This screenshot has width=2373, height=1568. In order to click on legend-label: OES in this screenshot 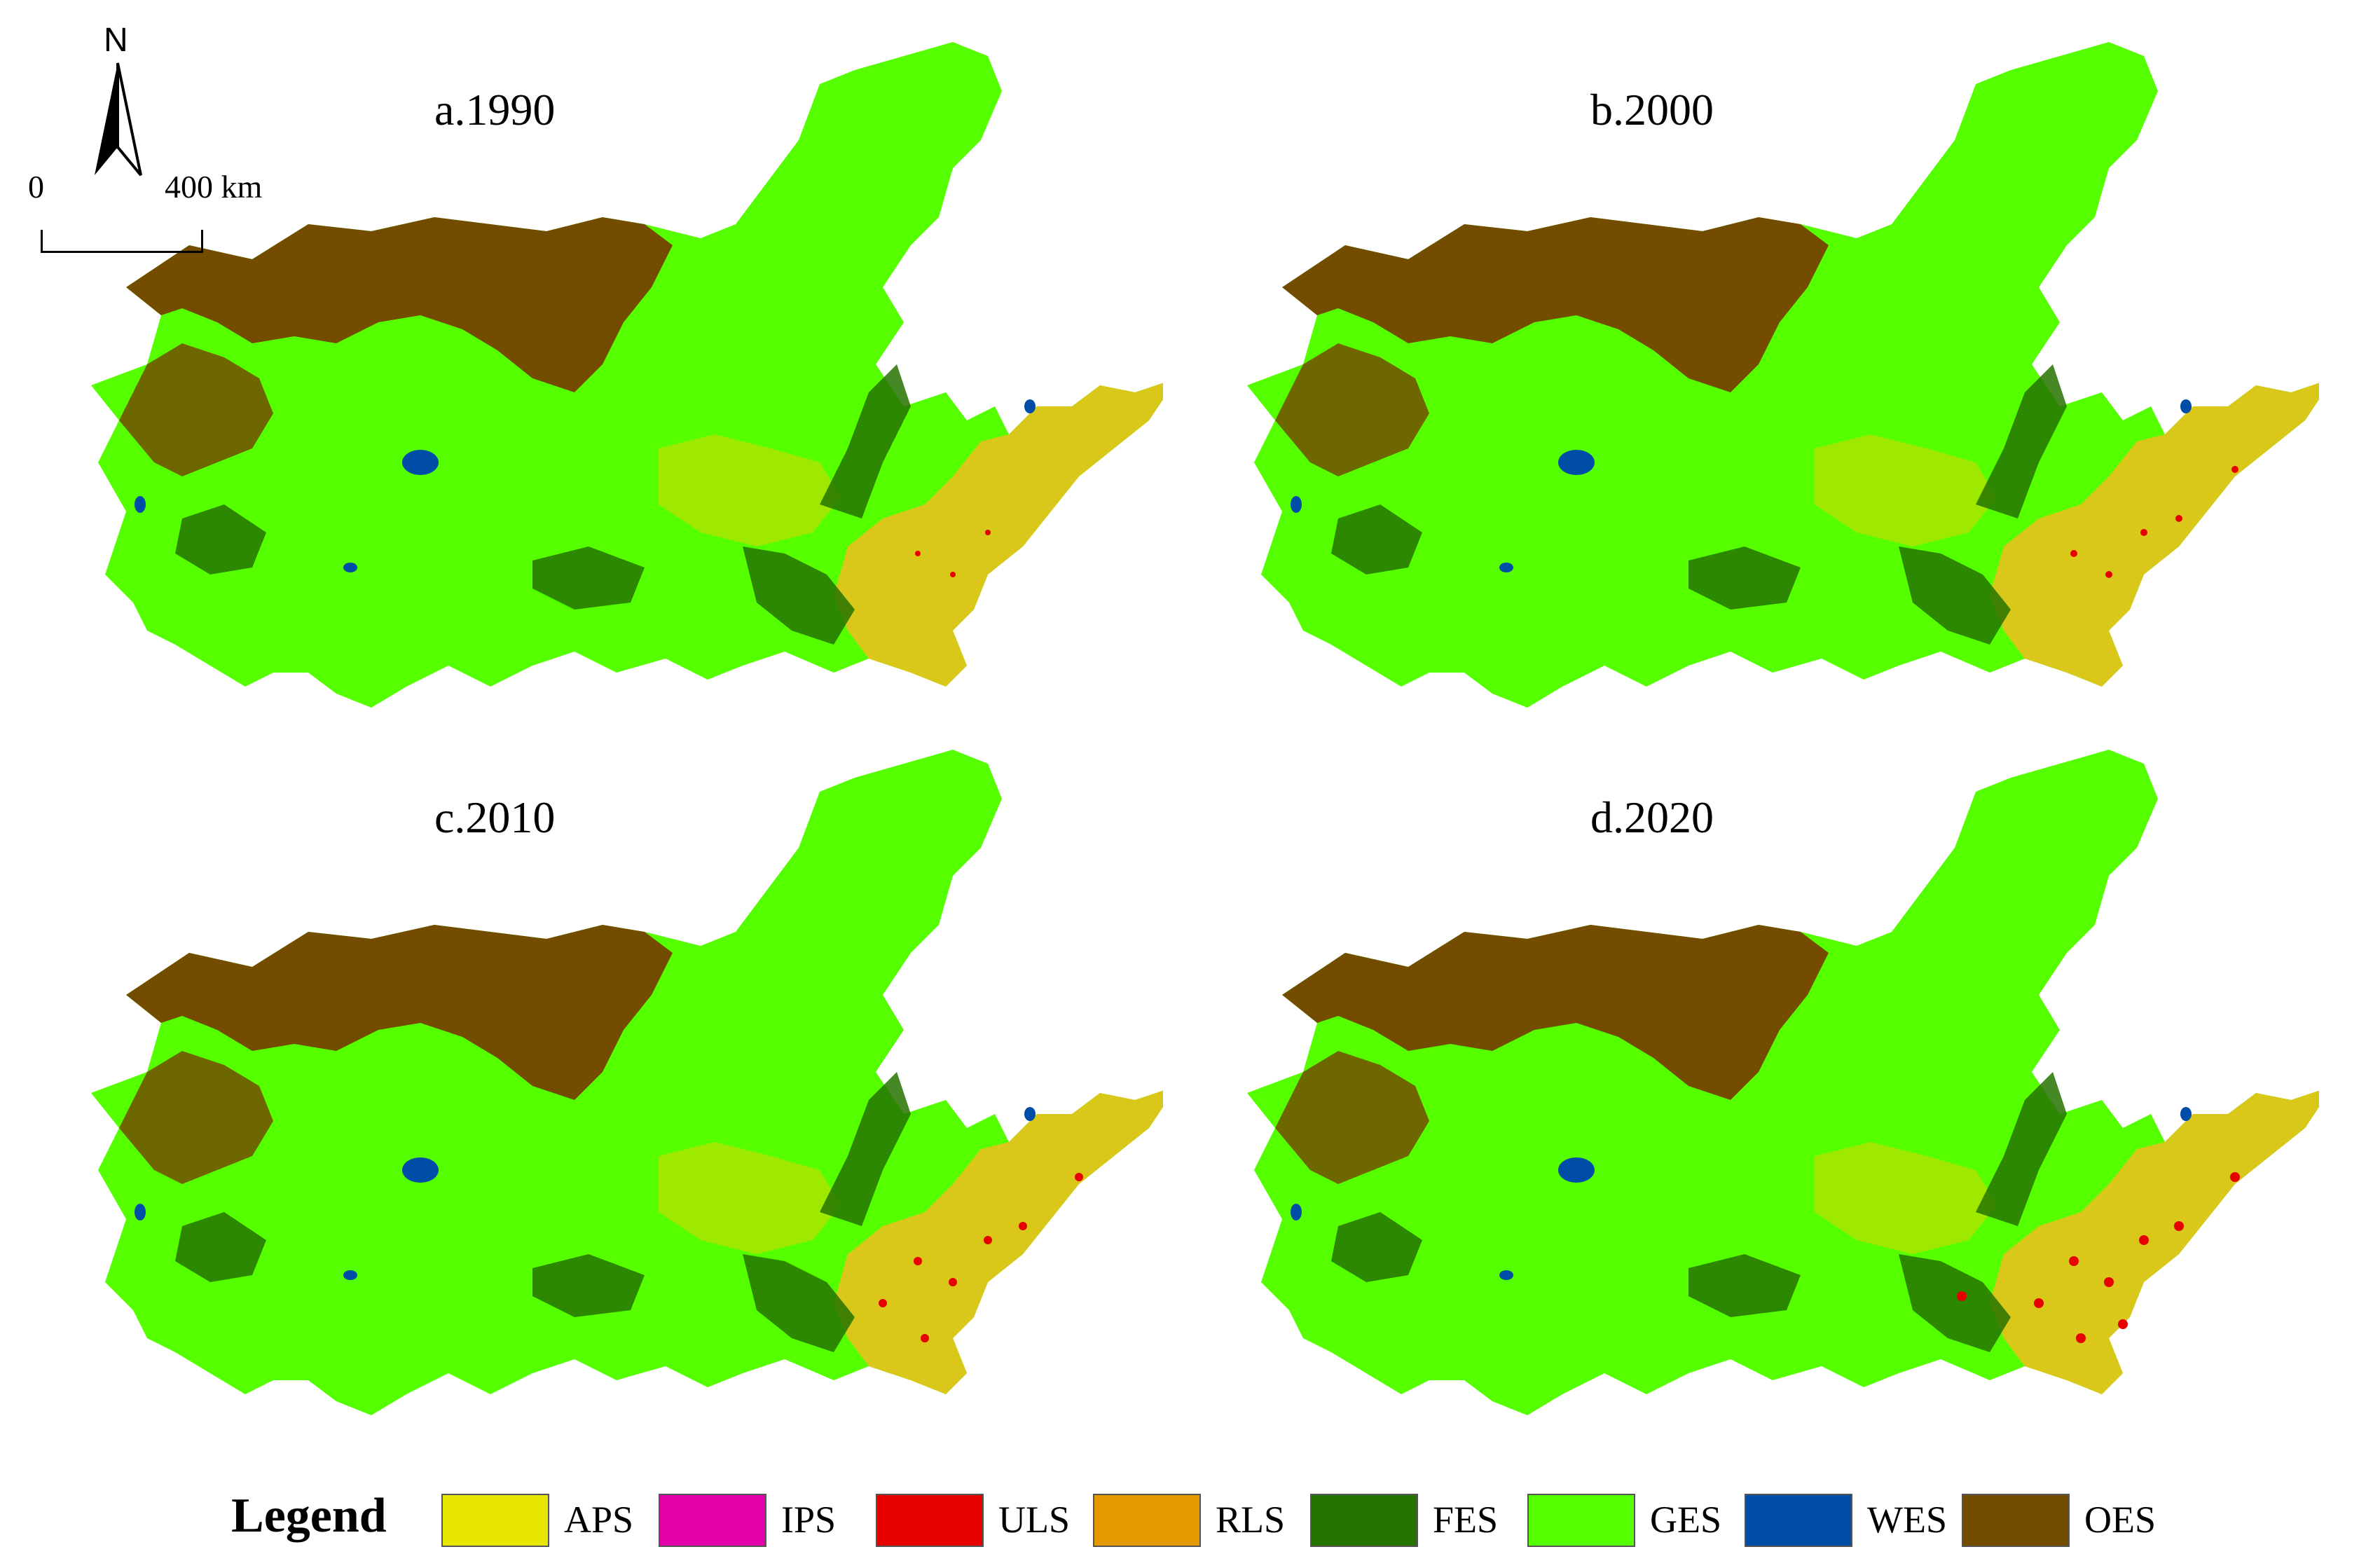, I will do `click(2121, 1520)`.